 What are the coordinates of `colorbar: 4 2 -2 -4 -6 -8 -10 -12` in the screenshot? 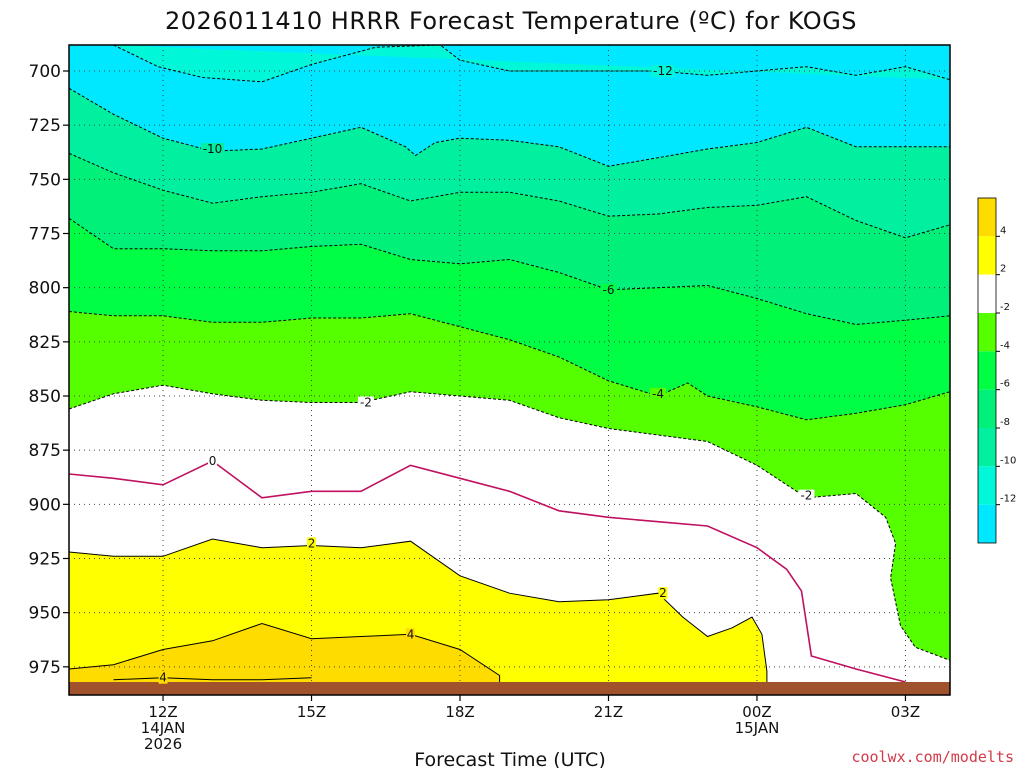 It's located at (996, 370).